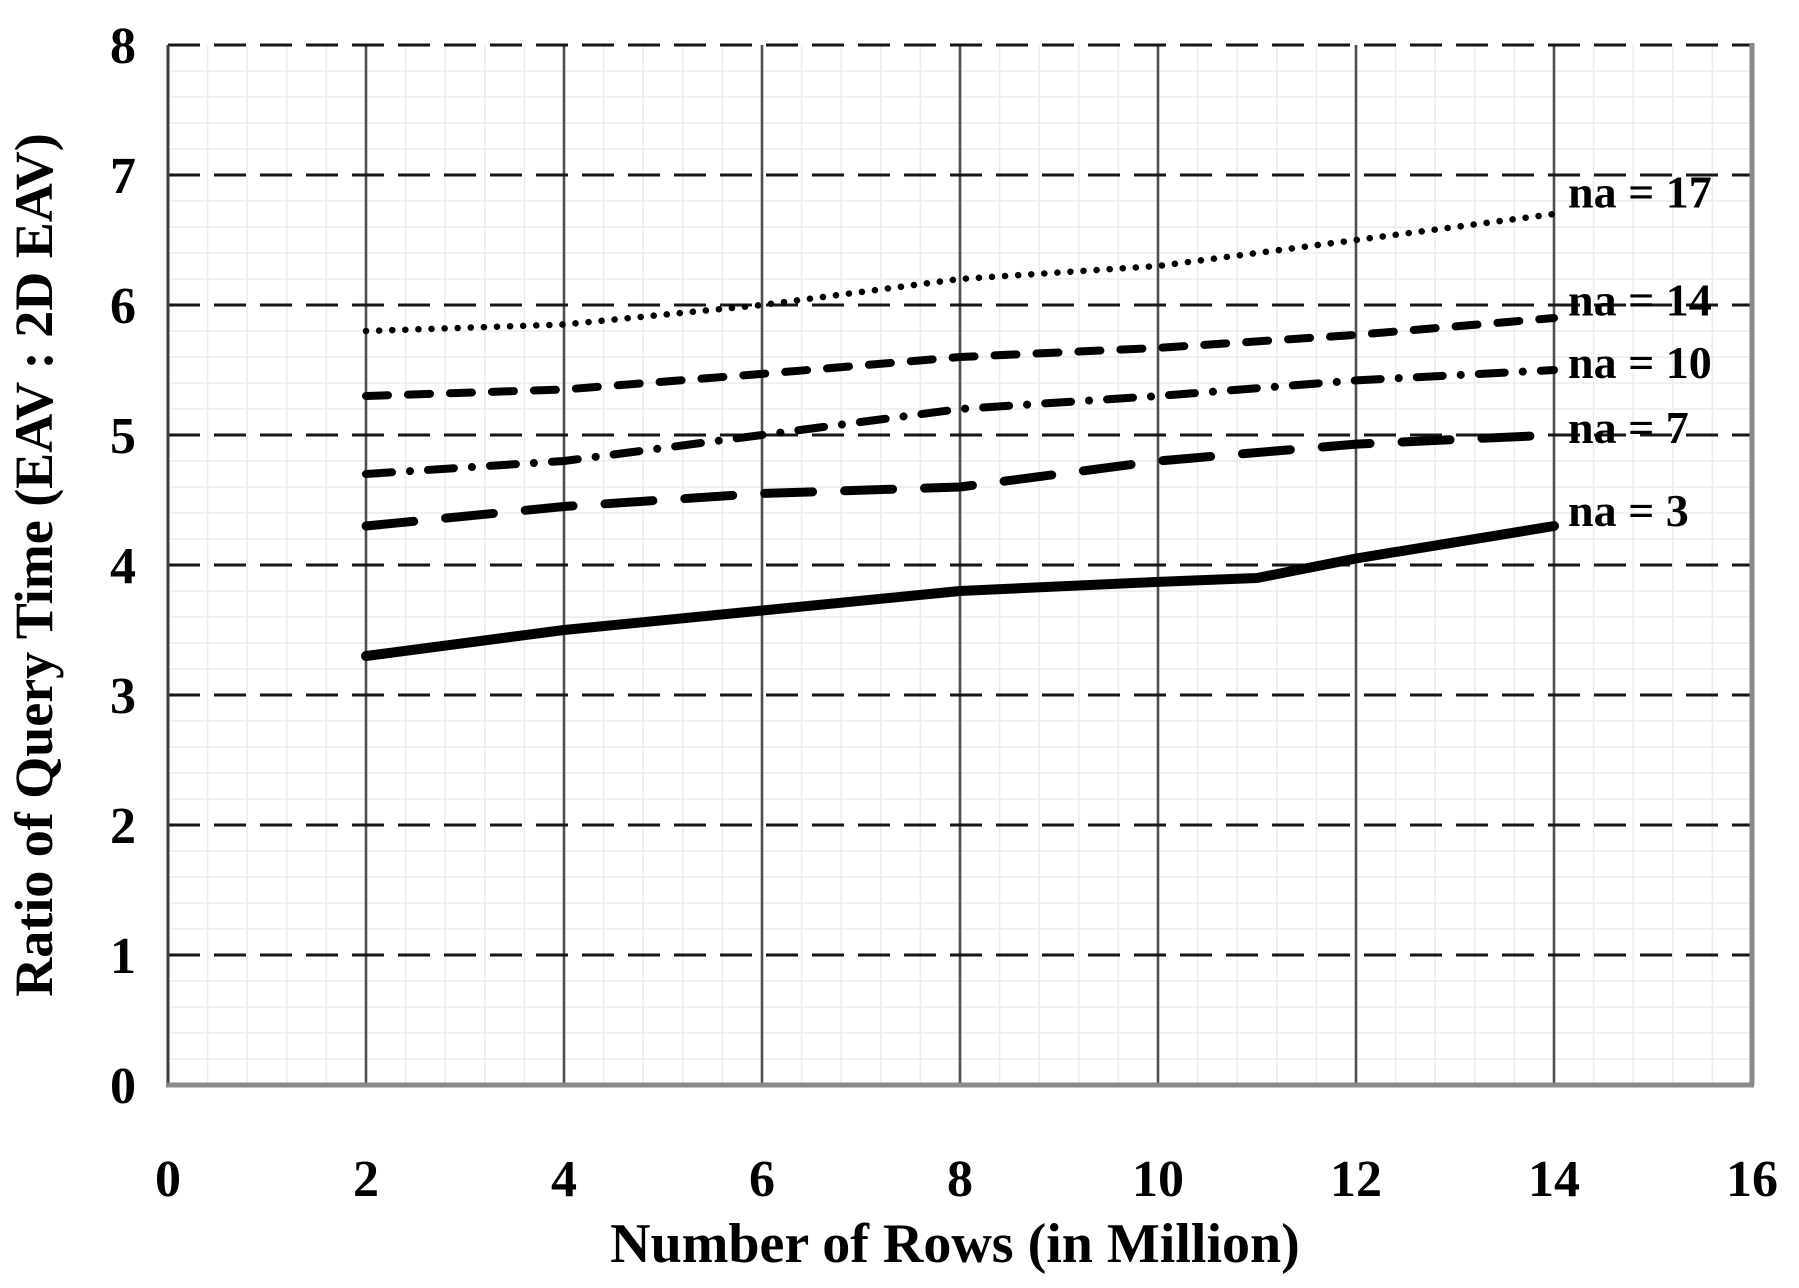 This screenshot has width=1799, height=1288. What do you see at coordinates (123, 1086) in the screenshot?
I see `y-tick-label: 0` at bounding box center [123, 1086].